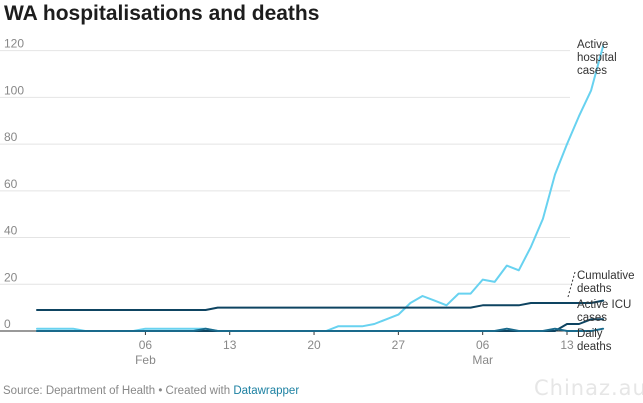 The image size is (643, 403). Describe the element at coordinates (320, 325) in the screenshot. I see `series-line-icu` at that location.